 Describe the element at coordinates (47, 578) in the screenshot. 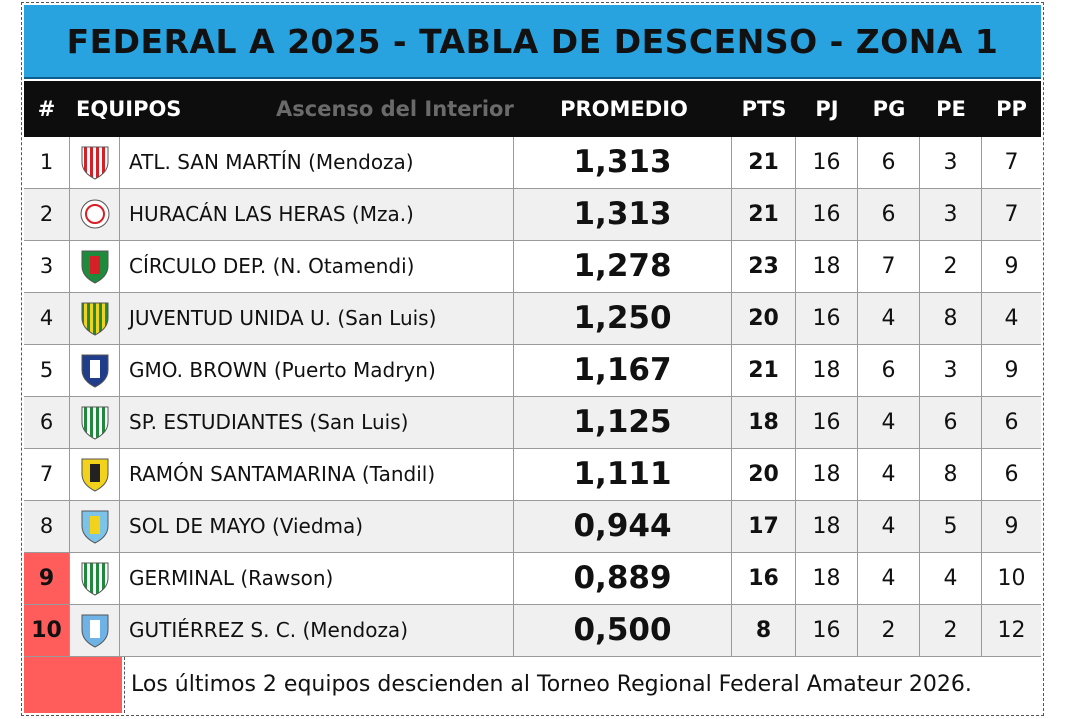

I see `row-position: 9` at that location.